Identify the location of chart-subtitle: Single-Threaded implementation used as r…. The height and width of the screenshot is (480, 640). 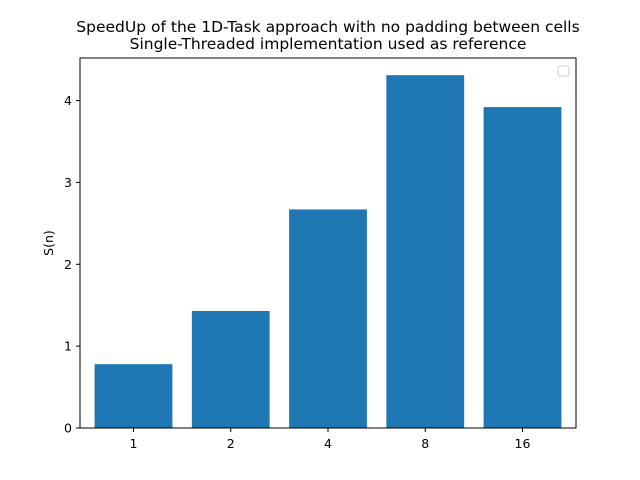
(328, 44).